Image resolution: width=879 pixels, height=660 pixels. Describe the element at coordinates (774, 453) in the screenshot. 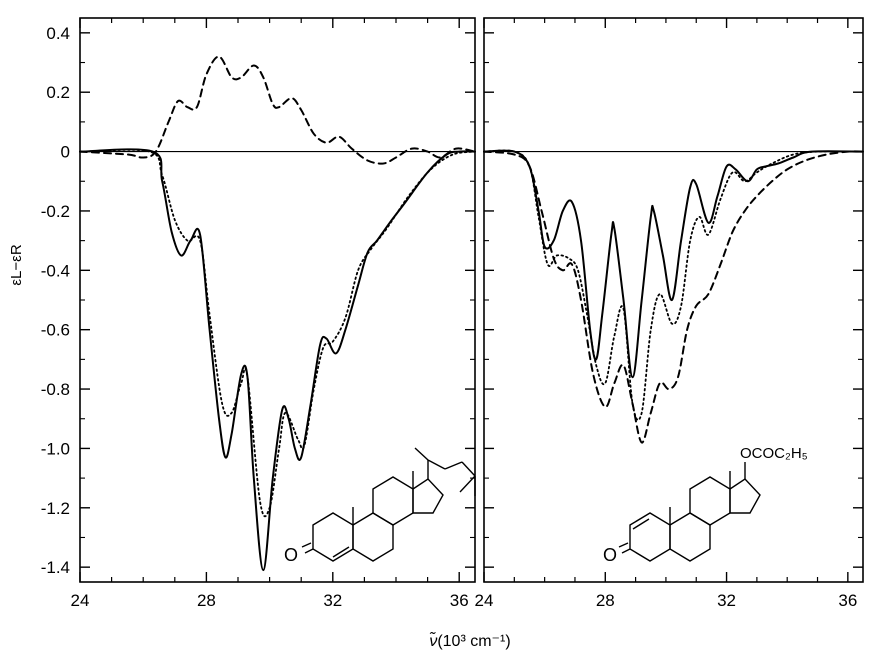

I see `right-structure-substituent-label: OCOC₂H₅` at that location.